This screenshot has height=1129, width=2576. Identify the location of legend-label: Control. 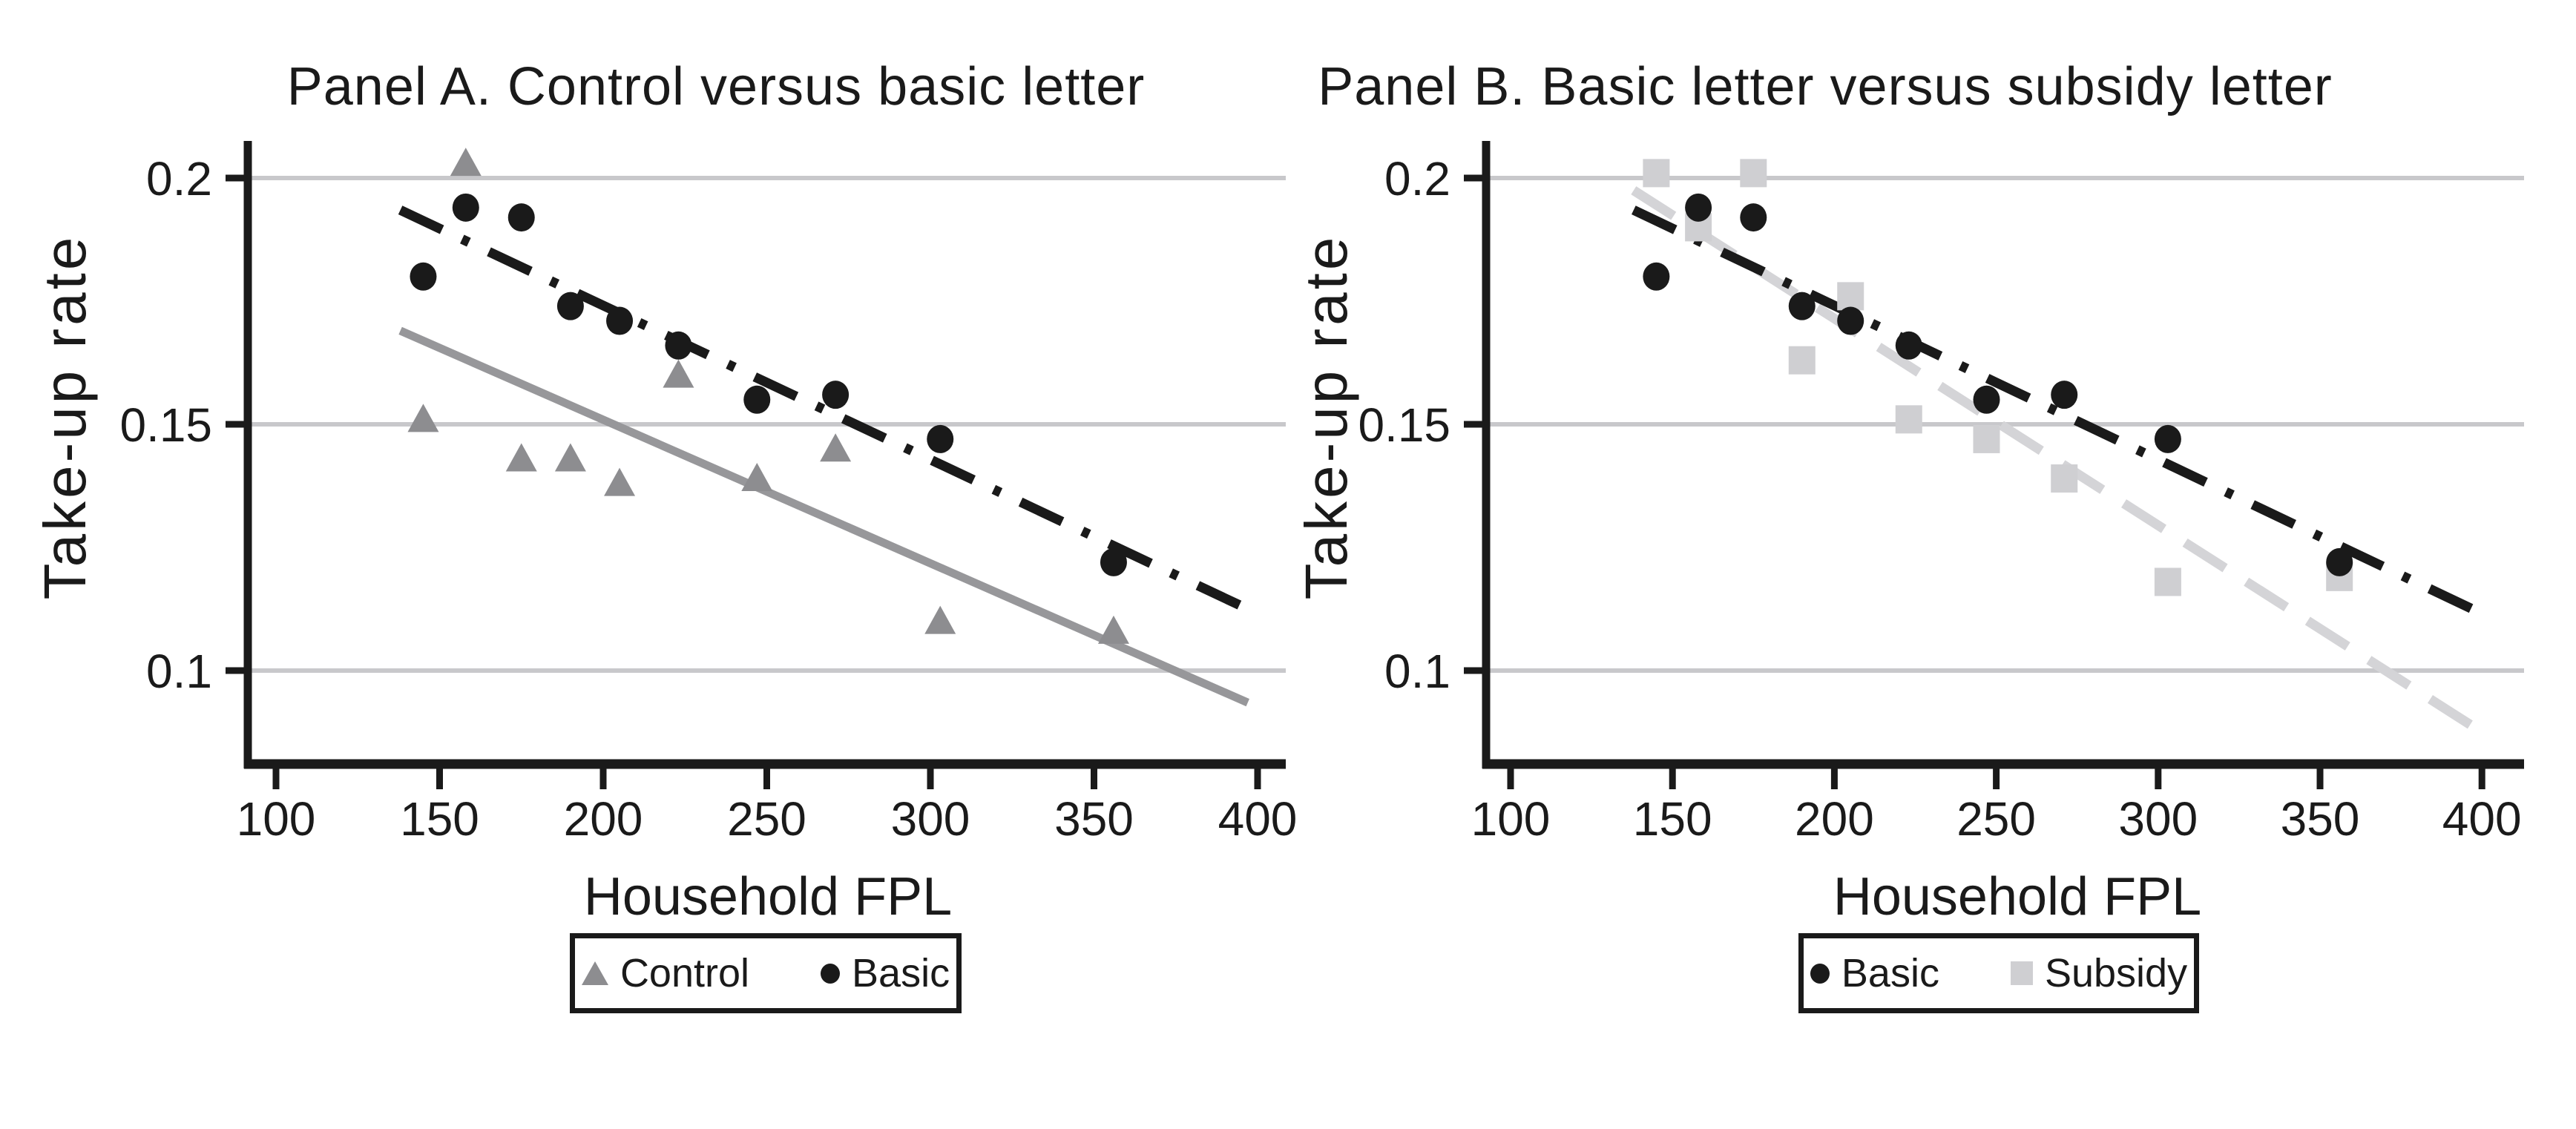
(685, 973).